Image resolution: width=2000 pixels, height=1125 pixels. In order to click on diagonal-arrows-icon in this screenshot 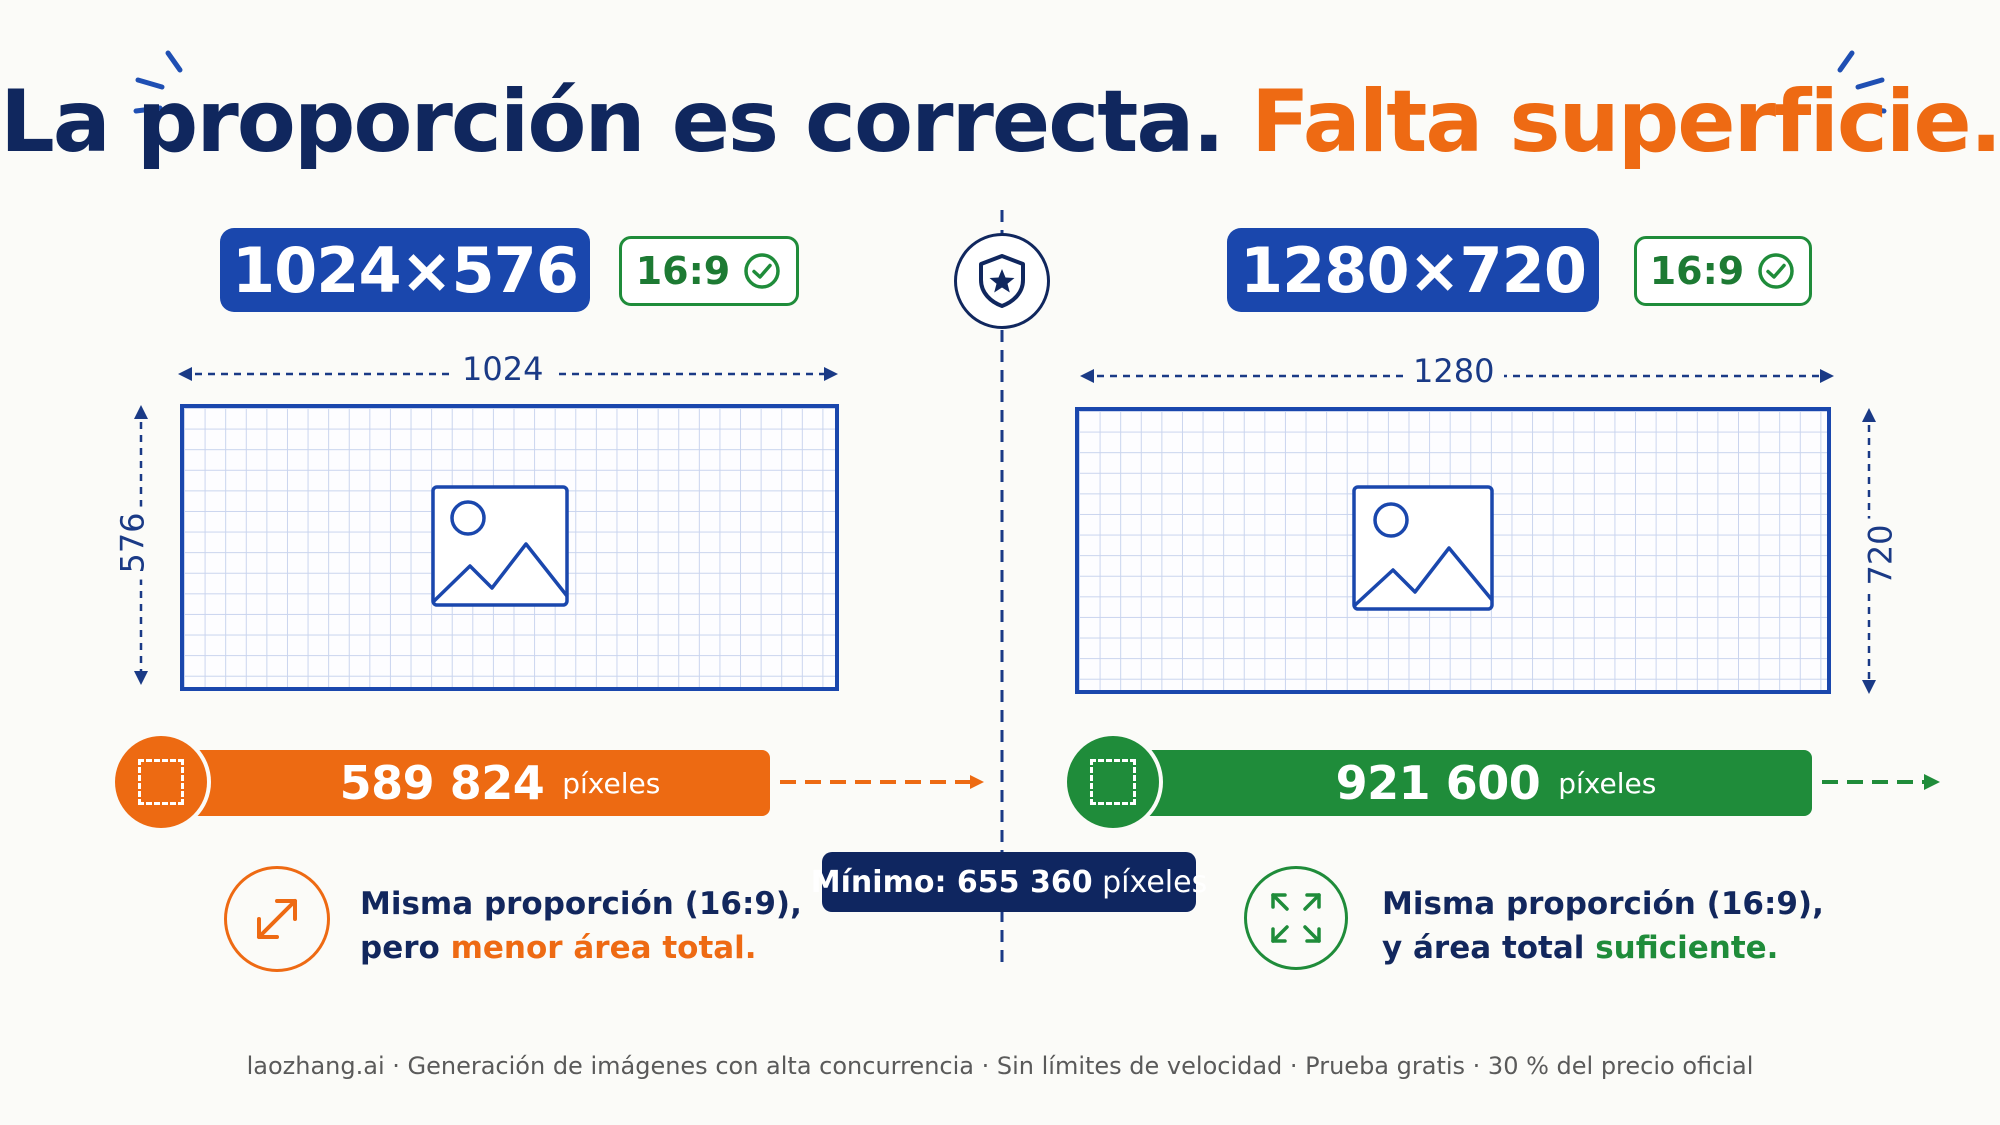, I will do `click(277, 919)`.